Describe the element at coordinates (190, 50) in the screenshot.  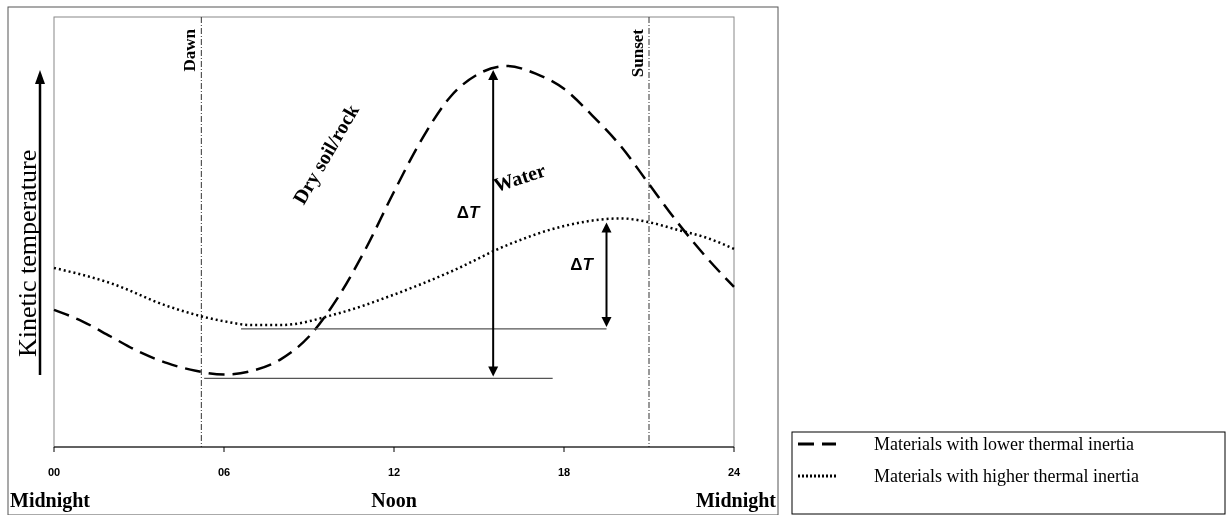
I see `ref-line-label: Dawn` at that location.